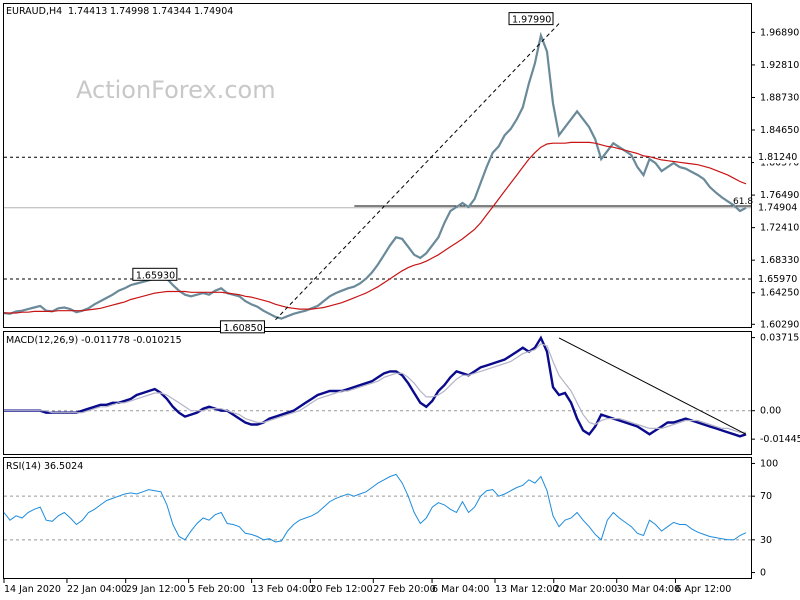 This screenshot has width=800, height=600. Describe the element at coordinates (87, 11) in the screenshot. I see `ohlc-open: 1.74413` at that location.